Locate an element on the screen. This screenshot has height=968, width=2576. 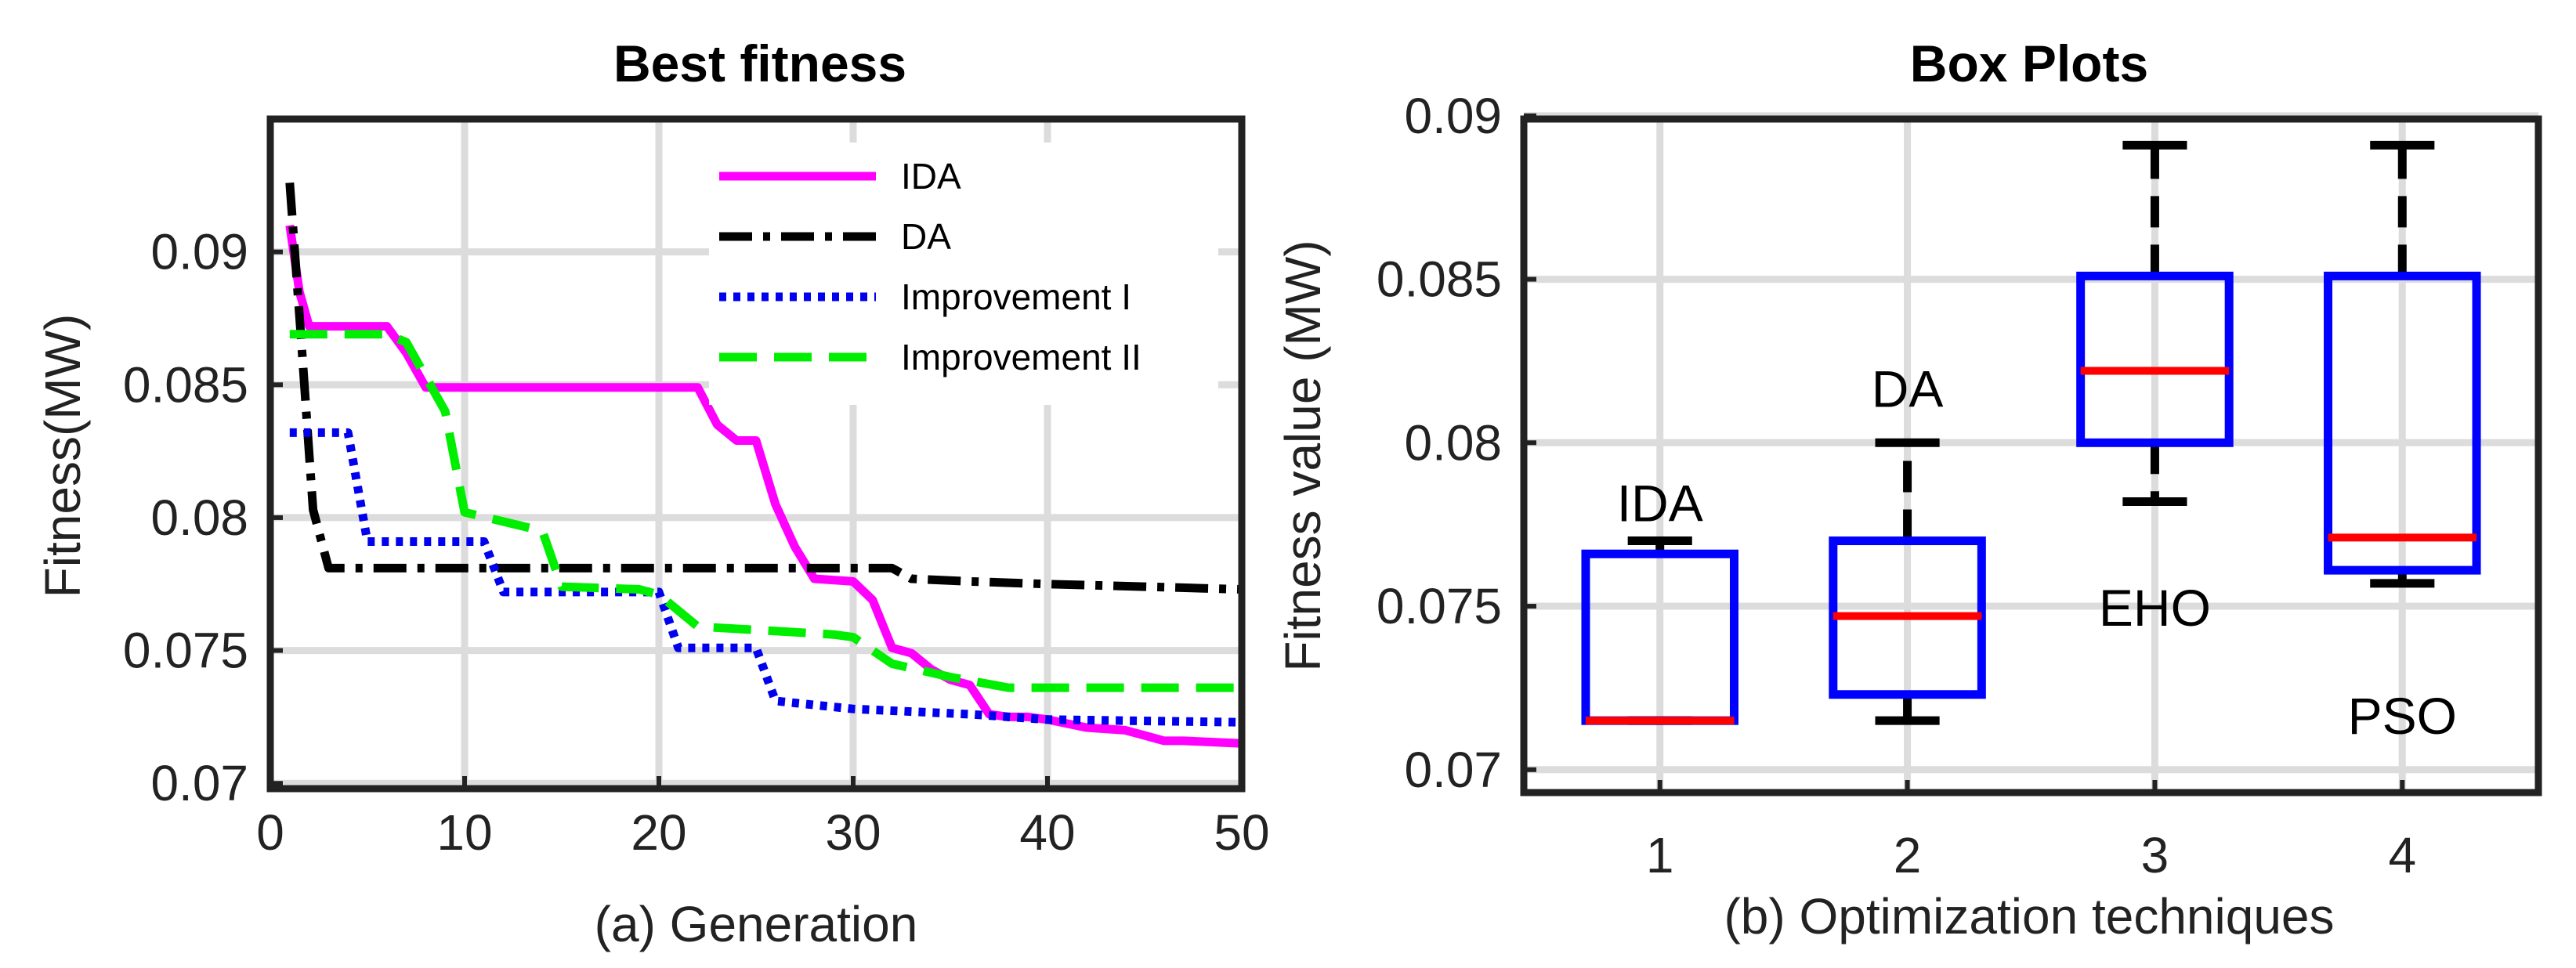
x-tick-label: 20 is located at coordinates (658, 832).